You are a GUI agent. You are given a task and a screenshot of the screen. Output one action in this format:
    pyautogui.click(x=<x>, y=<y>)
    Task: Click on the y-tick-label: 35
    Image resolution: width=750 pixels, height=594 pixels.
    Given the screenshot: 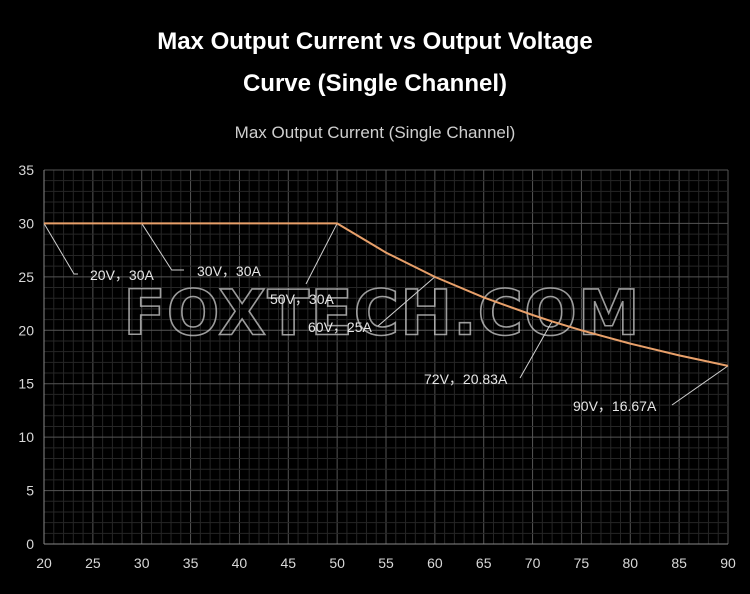 What is the action you would take?
    pyautogui.click(x=26, y=170)
    